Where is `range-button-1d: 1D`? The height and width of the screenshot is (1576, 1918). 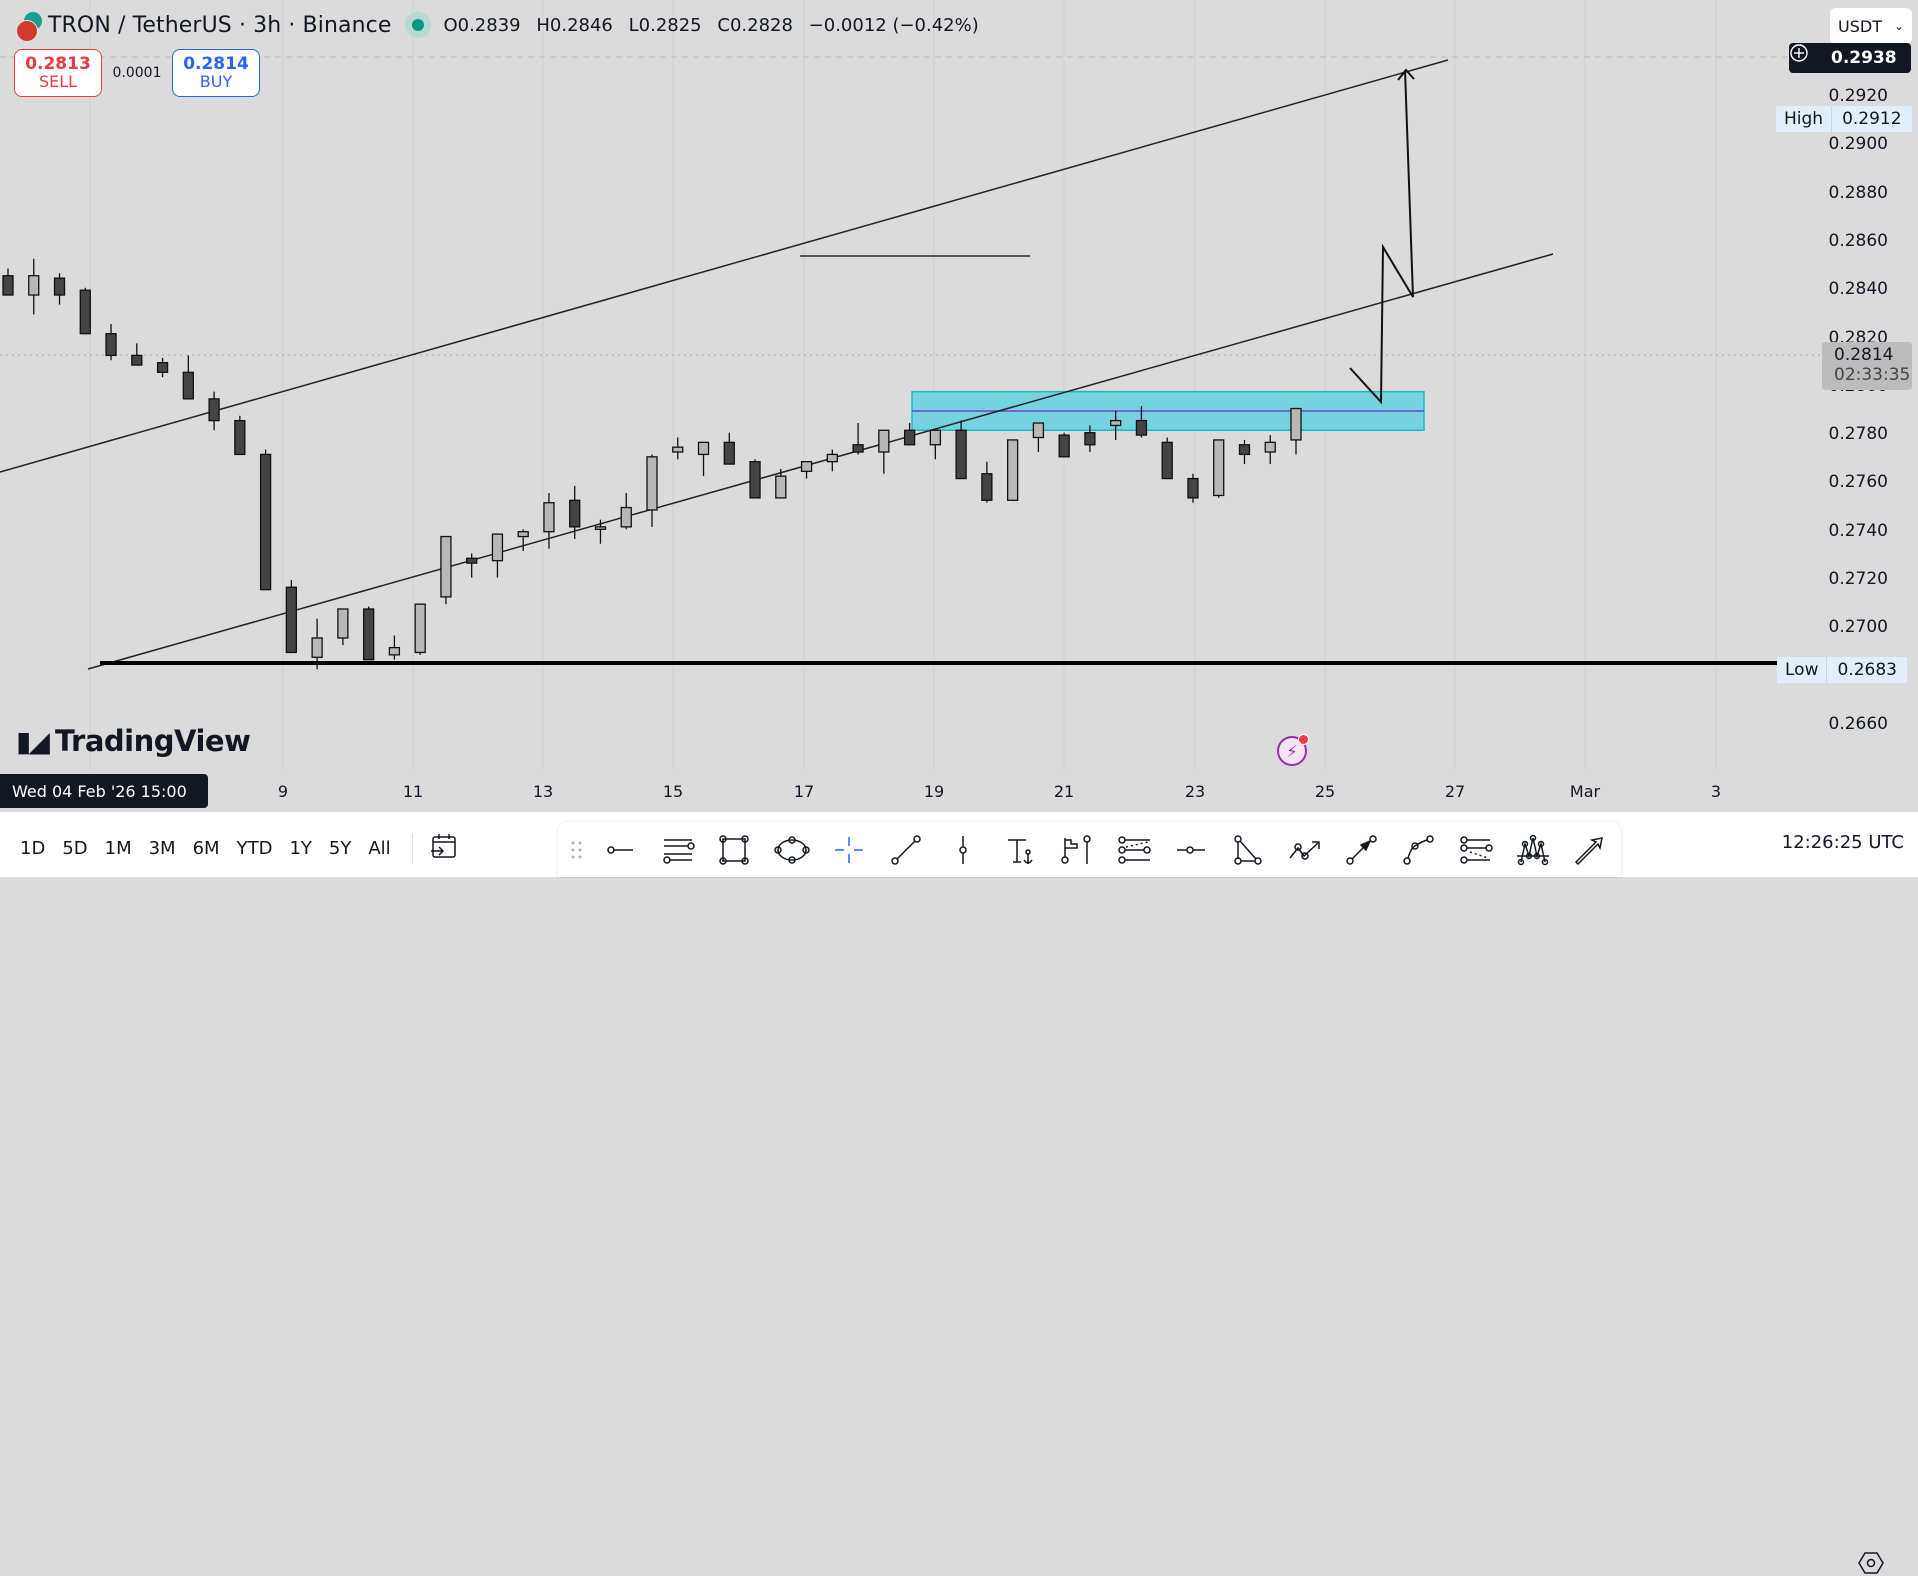 range-button-1d: 1D is located at coordinates (33, 848).